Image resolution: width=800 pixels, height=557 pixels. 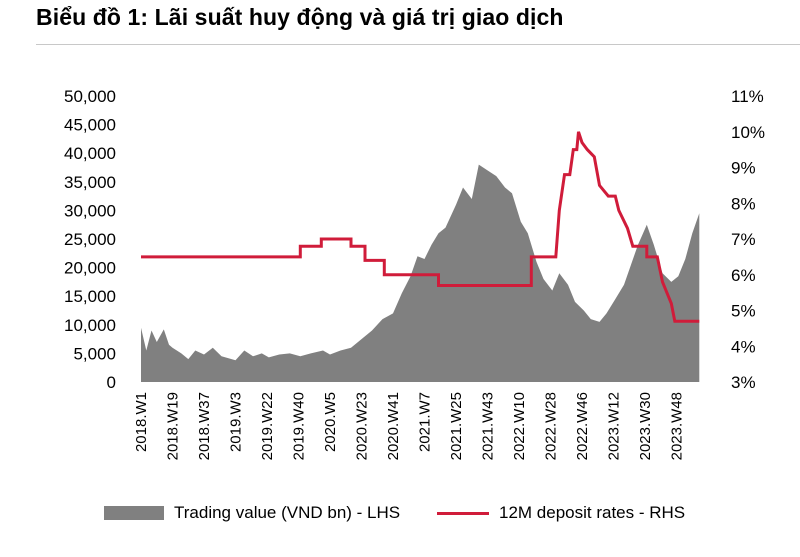 I want to click on x-tick-label: 2018.W19, so click(x=173, y=426).